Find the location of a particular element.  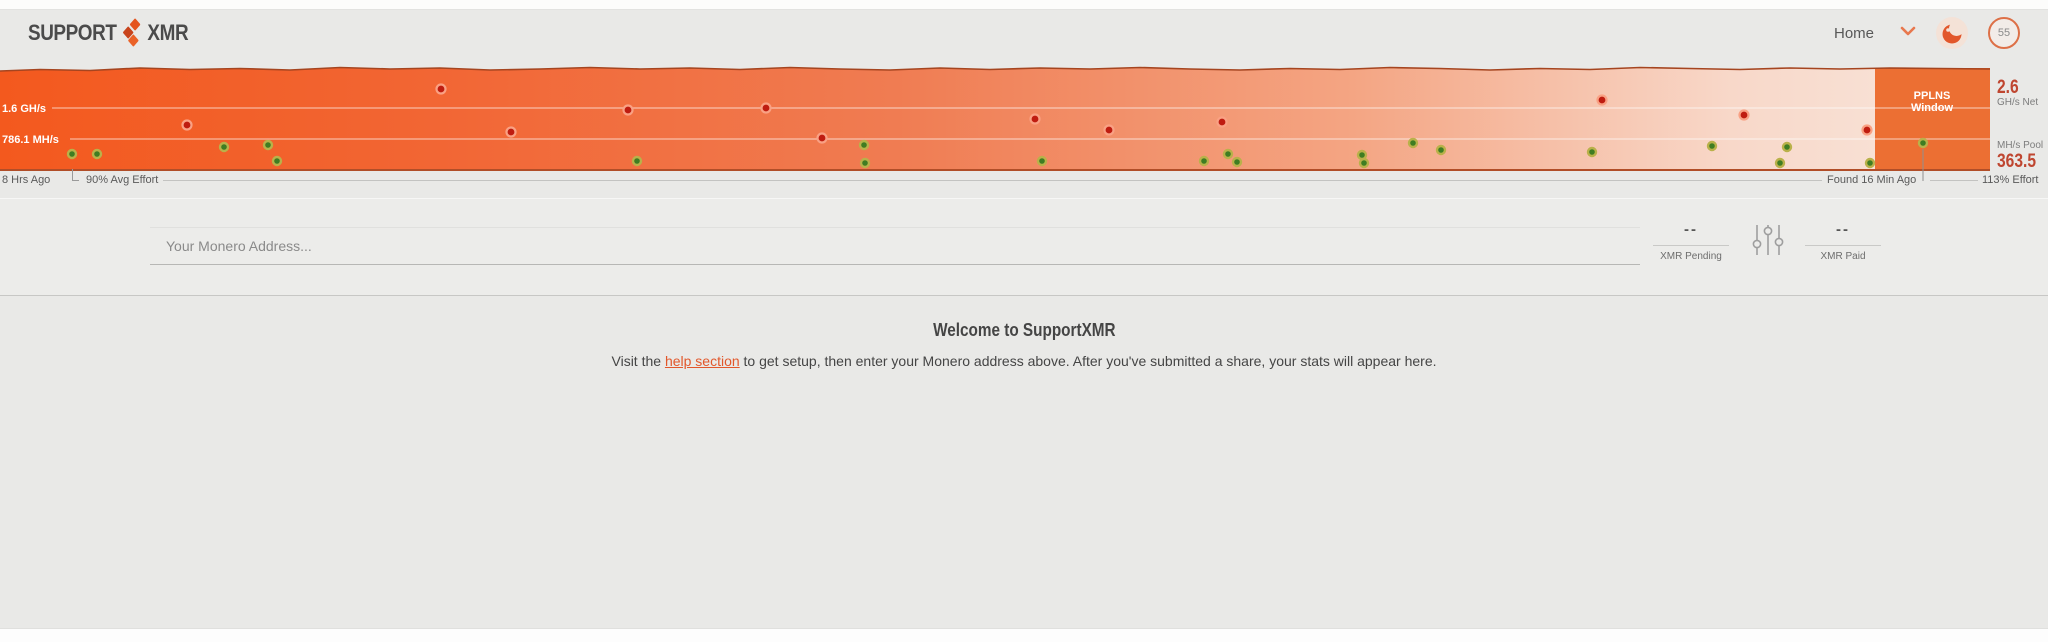

gridline-label-pool: 786.1 MH/s is located at coordinates (30, 140).